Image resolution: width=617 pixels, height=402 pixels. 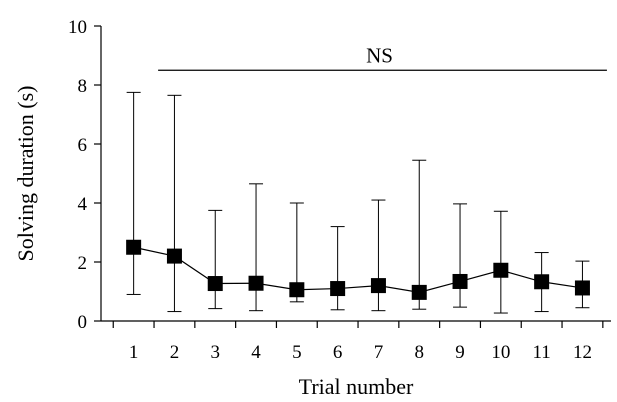 I want to click on x-tick-label: 6, so click(x=338, y=352).